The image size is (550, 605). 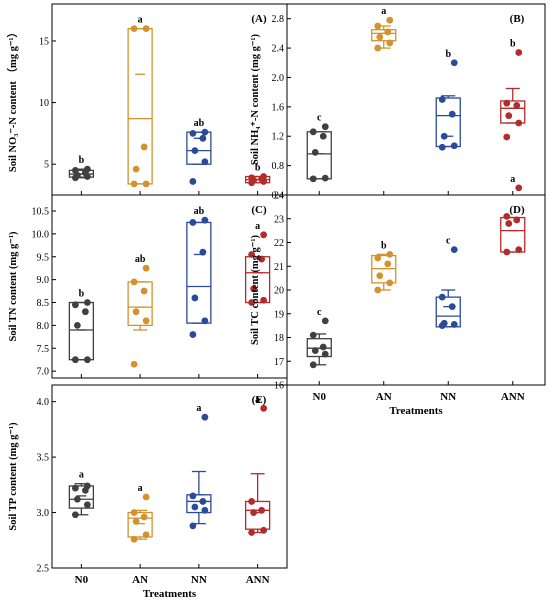 What do you see at coordinates (278, 78) in the screenshot?
I see `y-tick-label: 2.0` at bounding box center [278, 78].